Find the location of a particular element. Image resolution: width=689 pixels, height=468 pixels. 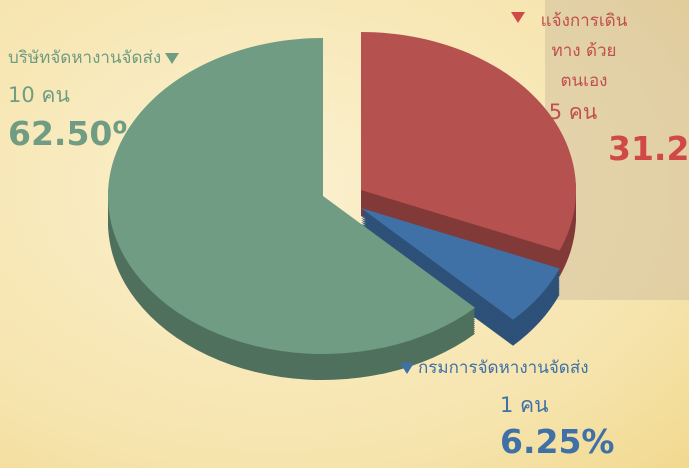

label-group: บริษัทจัดหางานจัดส่ง 10 คน 62.50% is located at coordinates (95, 98).